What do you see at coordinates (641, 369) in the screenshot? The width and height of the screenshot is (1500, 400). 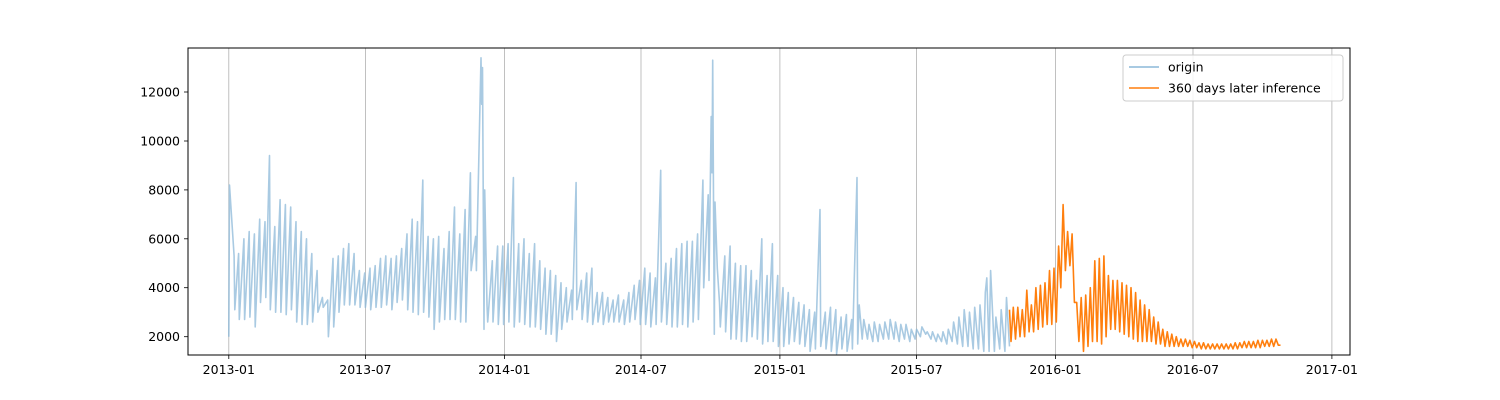 I see `x-tick-label: 2014-07` at bounding box center [641, 369].